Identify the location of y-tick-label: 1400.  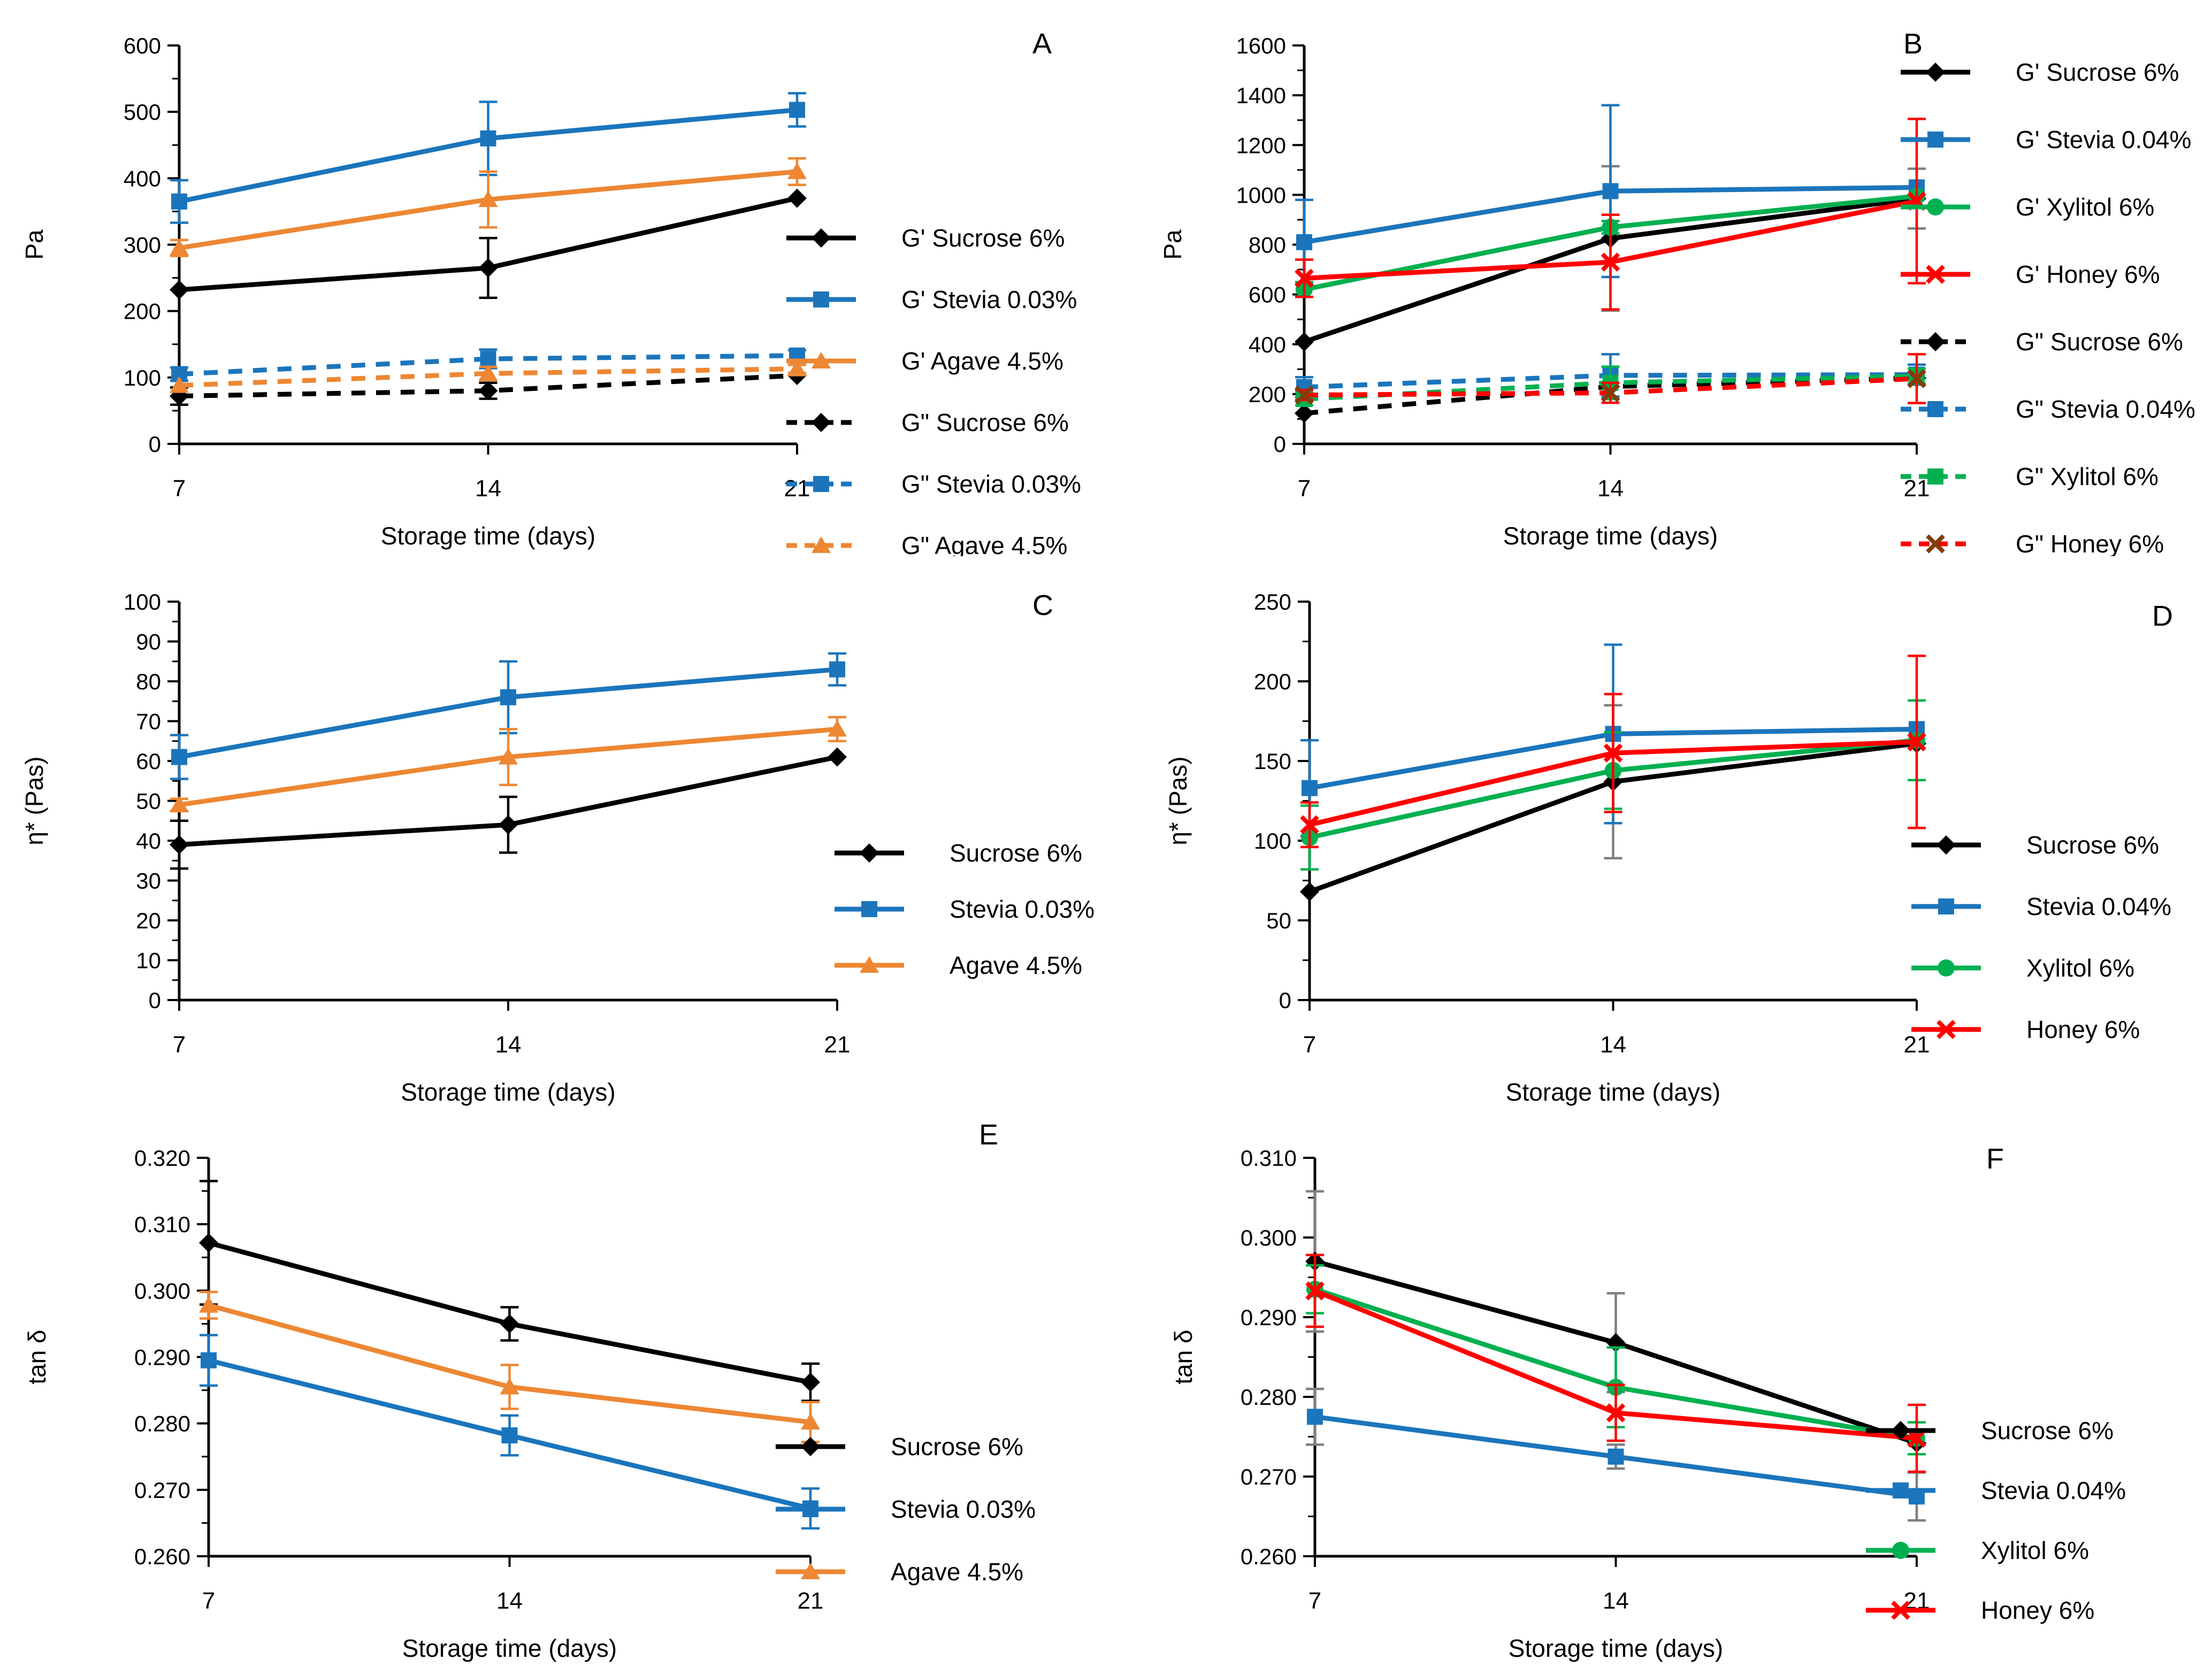
(1261, 95).